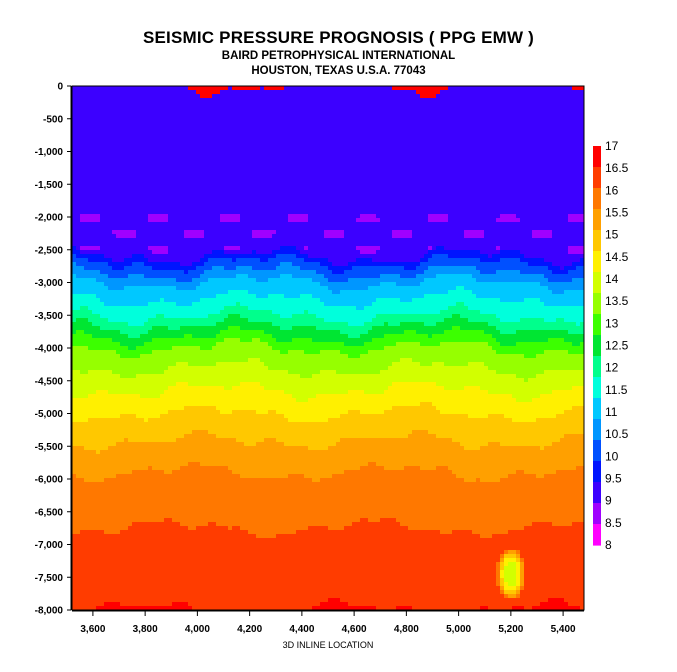  I want to click on y-tick-label: -500, so click(53, 119).